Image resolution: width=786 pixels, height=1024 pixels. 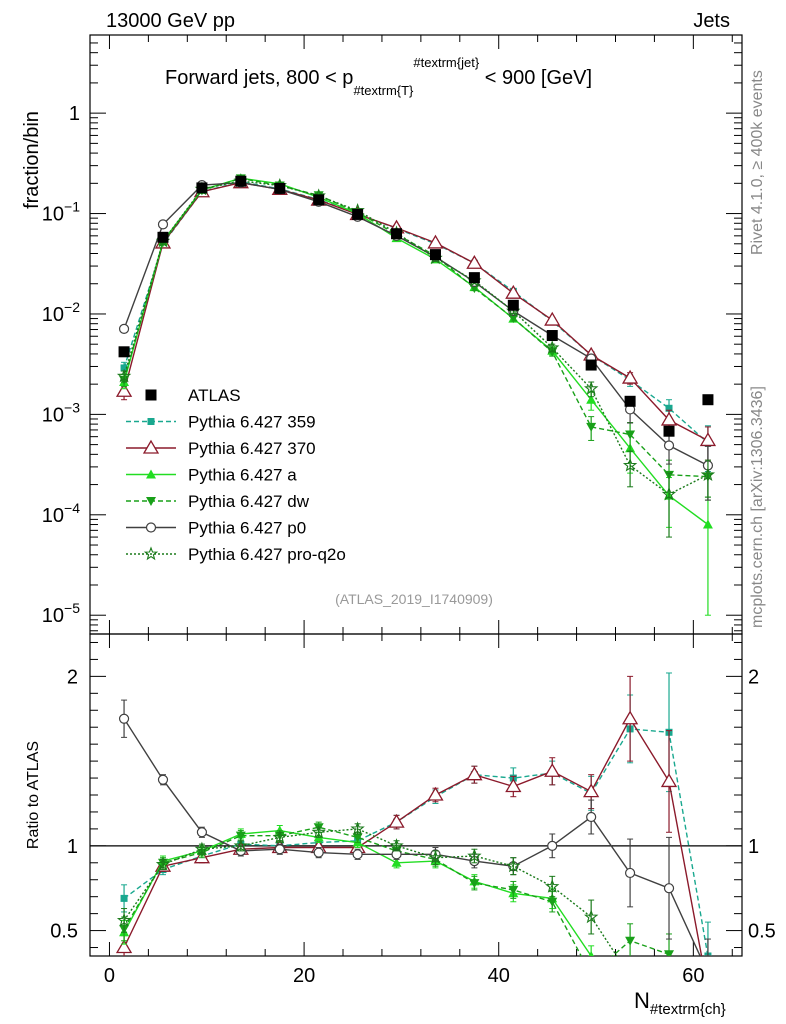 I want to click on legend-item: Pythia 6.427 pro-q2o, so click(x=236, y=554).